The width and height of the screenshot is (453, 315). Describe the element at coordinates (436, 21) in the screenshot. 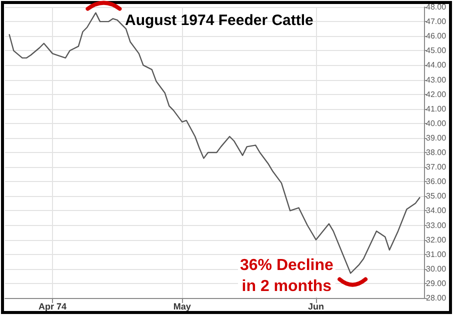

I see `y-tick-label: 47.00` at that location.